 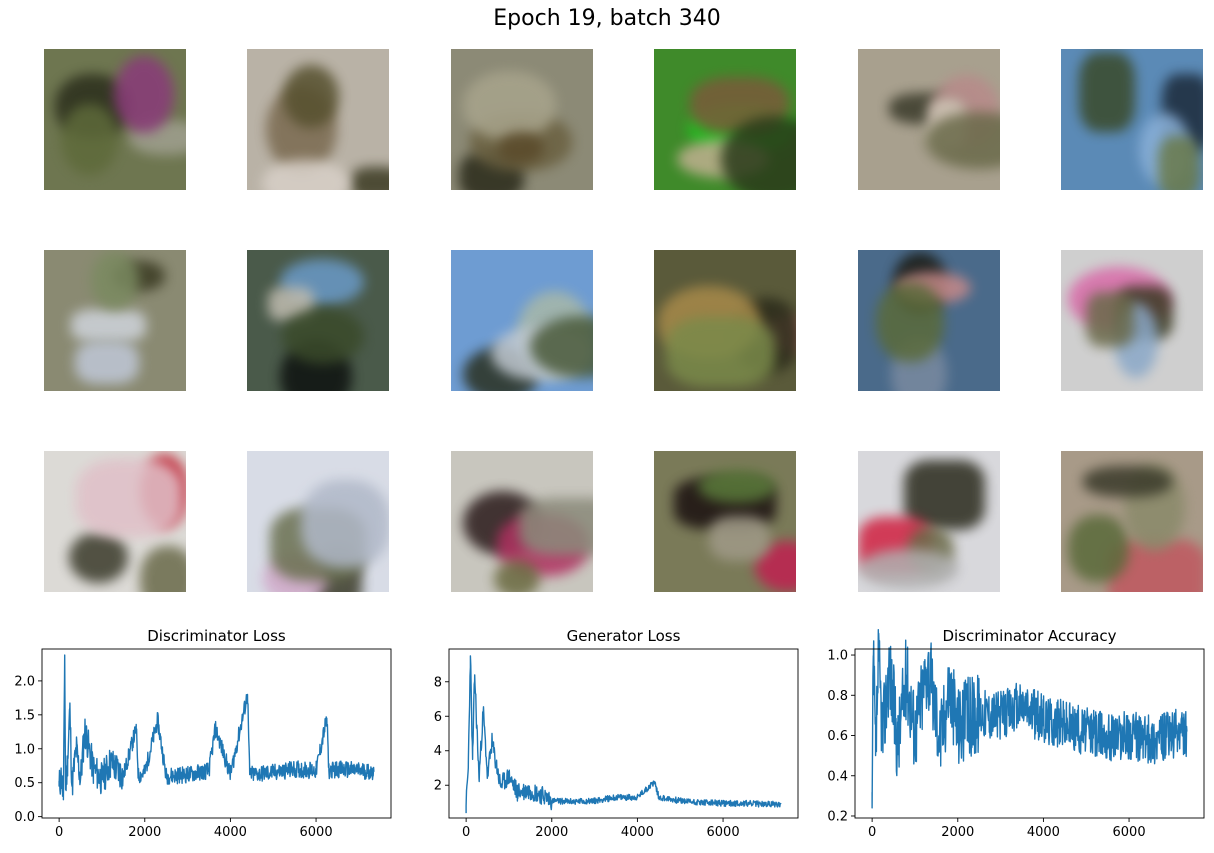 I want to click on y-tick-label: 0.5, so click(x=24, y=783).